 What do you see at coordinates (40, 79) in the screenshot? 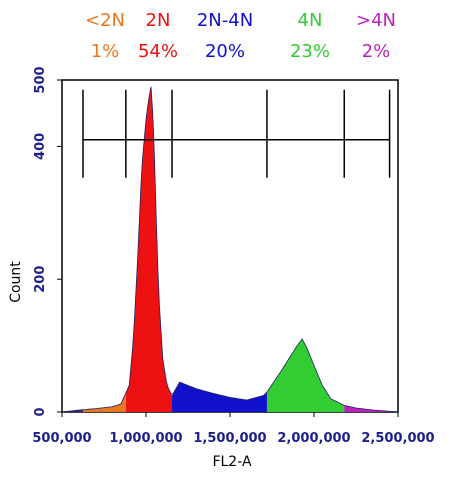
I see `y-tick-label: 500` at bounding box center [40, 79].